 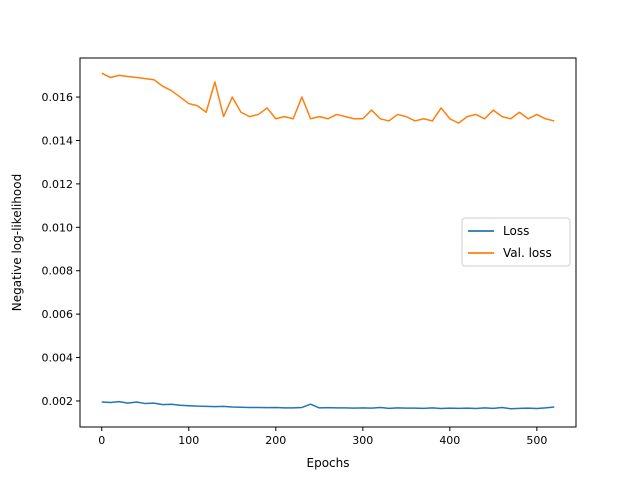 What do you see at coordinates (58, 271) in the screenshot?
I see `y-tick-label: 0.008` at bounding box center [58, 271].